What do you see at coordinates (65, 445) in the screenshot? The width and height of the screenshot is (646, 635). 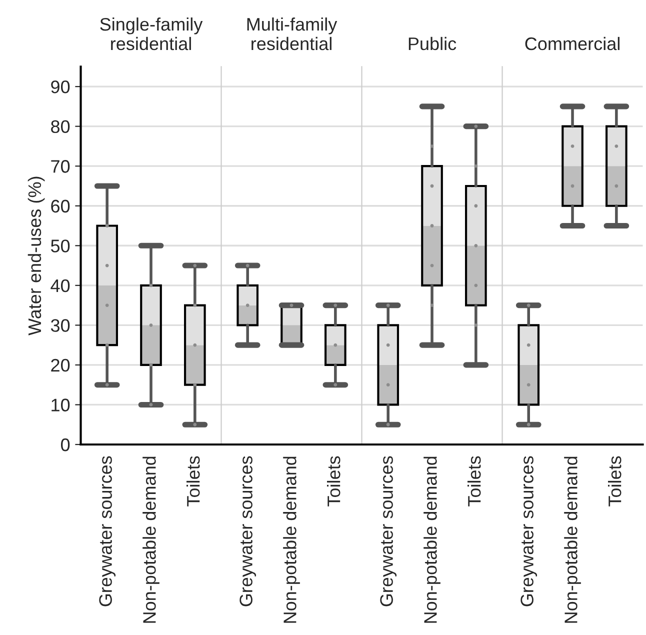 I see `y-tick-label: 0` at bounding box center [65, 445].